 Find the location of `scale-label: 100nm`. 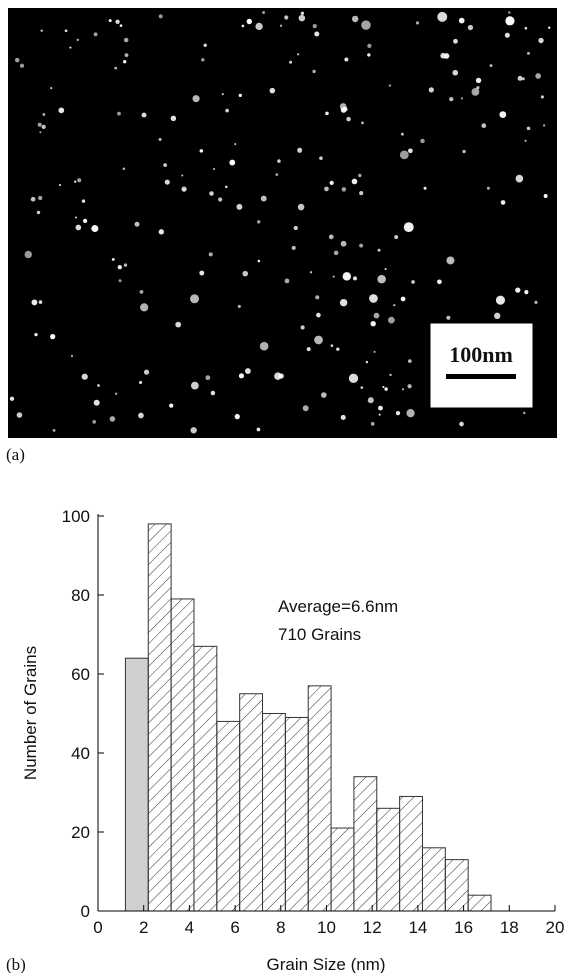

scale-label: 100nm is located at coordinates (481, 354).